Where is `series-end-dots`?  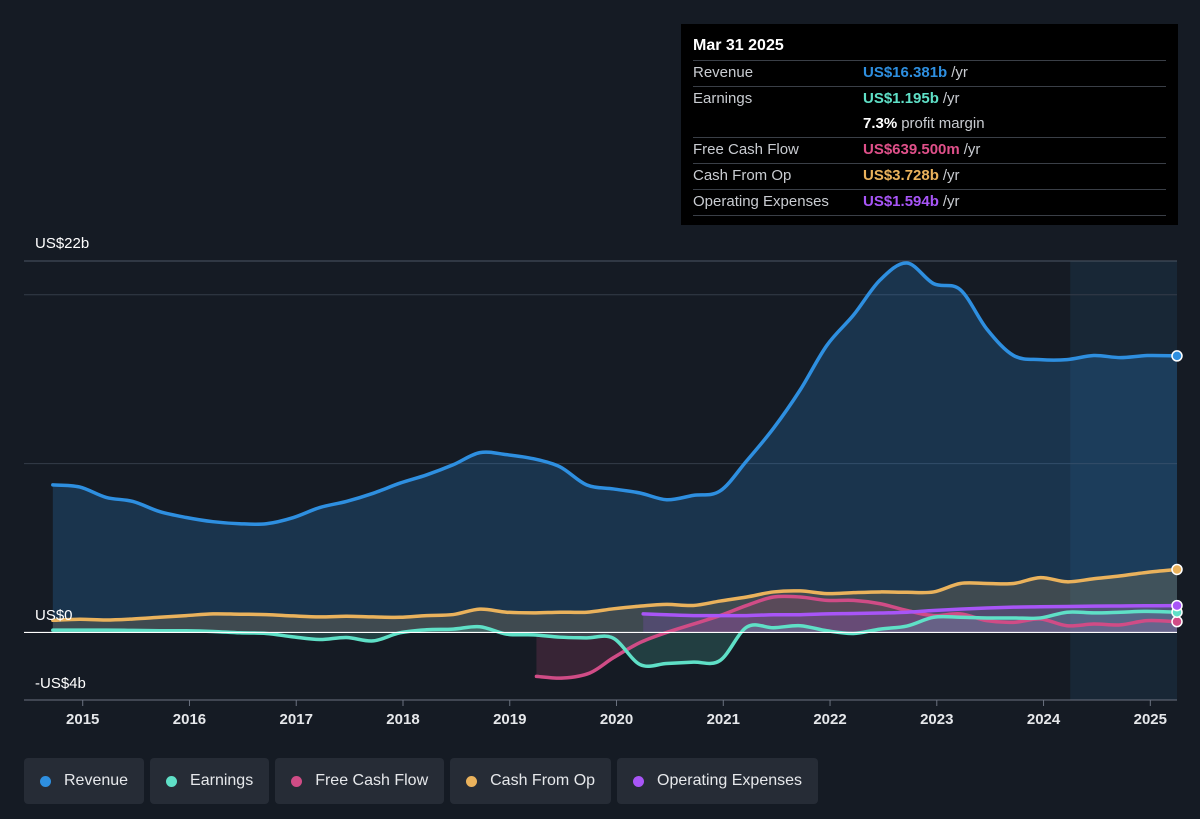
series-end-dots is located at coordinates (1177, 489).